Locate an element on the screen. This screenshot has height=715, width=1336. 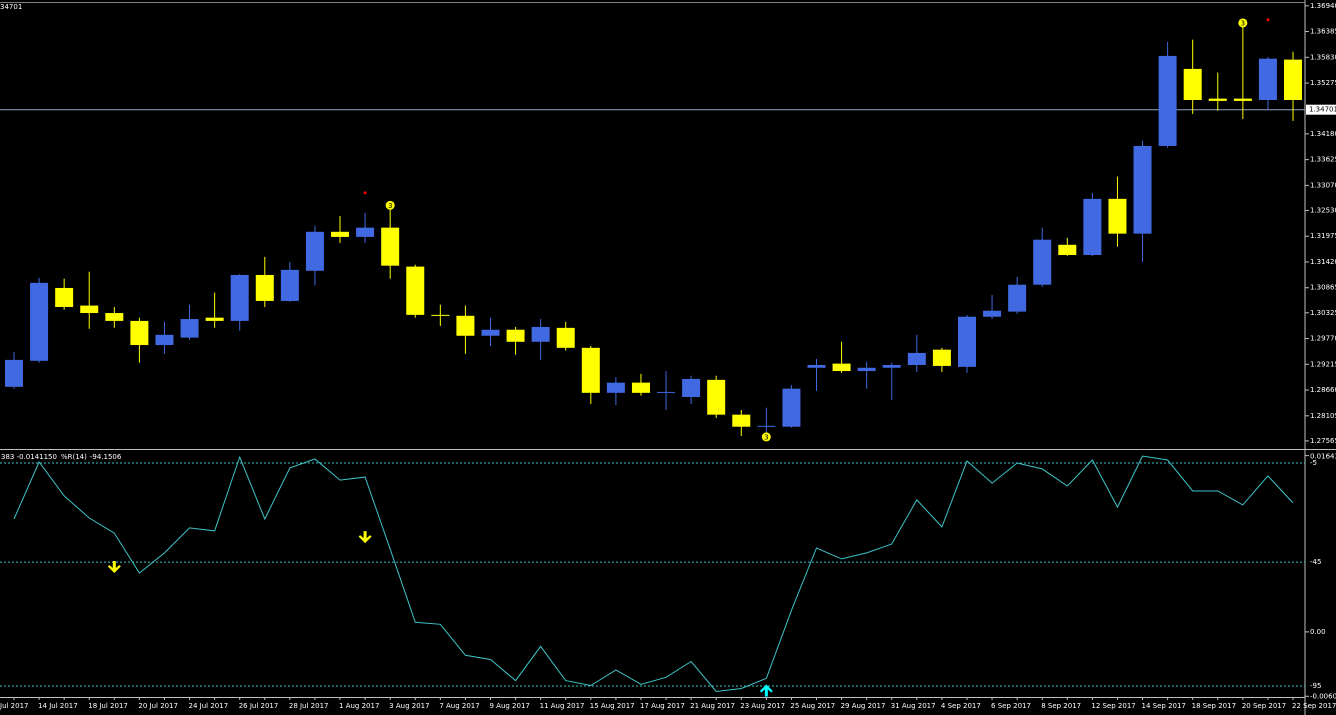
x-tick-label: 26 Jul 2017 is located at coordinates (259, 706).